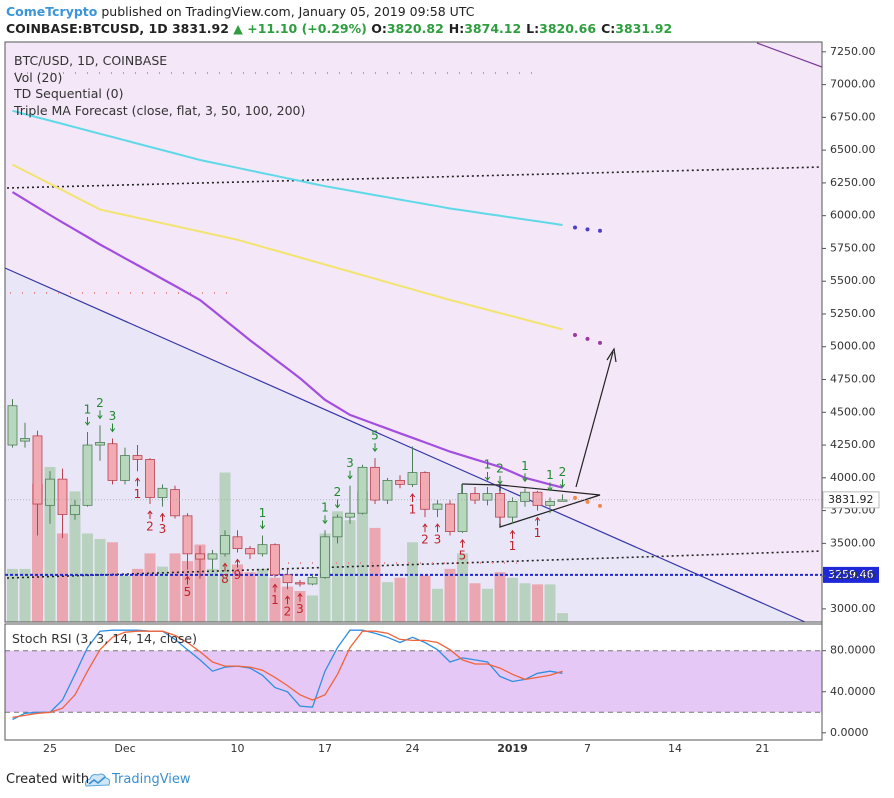  What do you see at coordinates (853, 182) in the screenshot?
I see `y-tick-label: 6250.00` at bounding box center [853, 182].